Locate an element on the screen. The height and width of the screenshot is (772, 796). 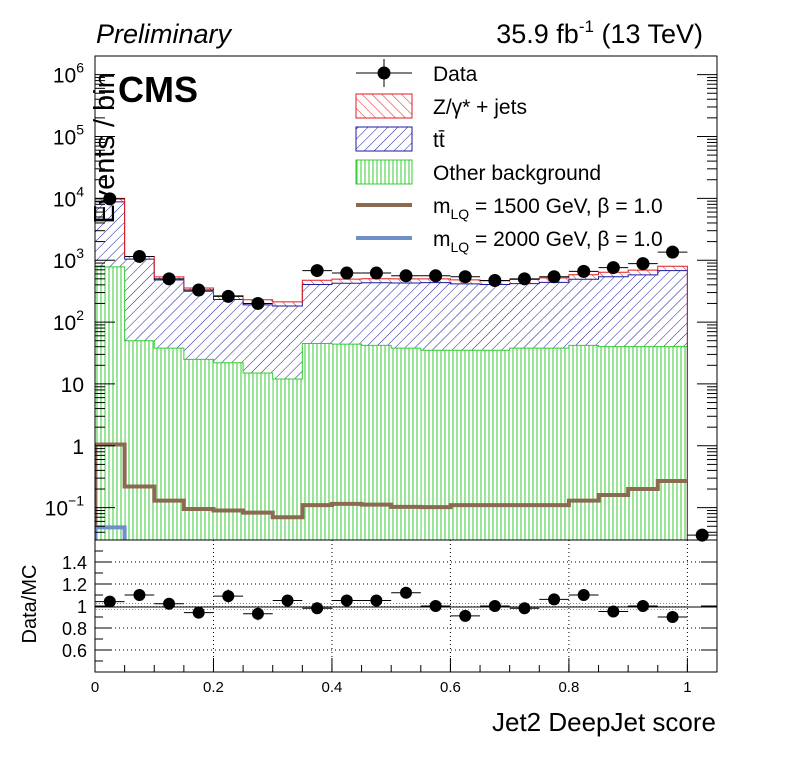
preliminary-label: Preliminary is located at coordinates (164, 34).